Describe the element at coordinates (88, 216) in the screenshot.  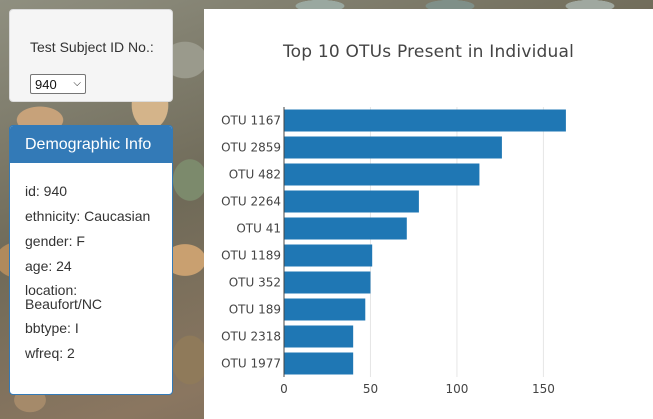
I see `demo-ethnicity: ethnicity: Caucasian` at that location.